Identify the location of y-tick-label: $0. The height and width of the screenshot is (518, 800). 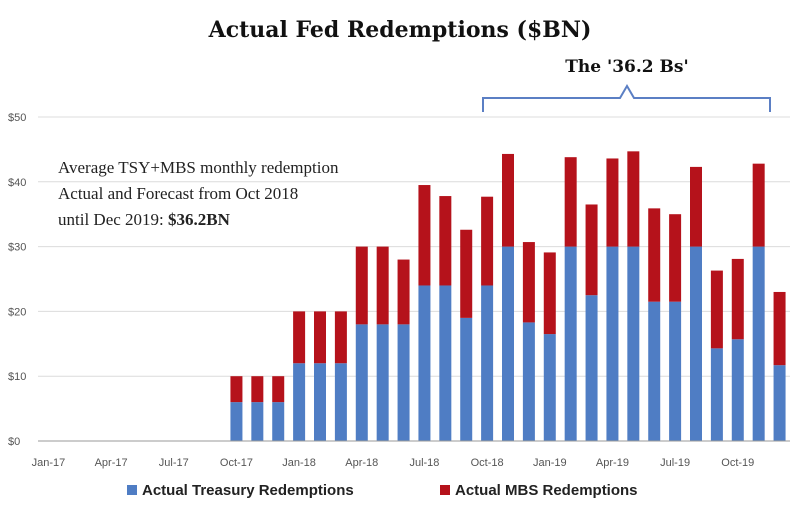
(14, 442).